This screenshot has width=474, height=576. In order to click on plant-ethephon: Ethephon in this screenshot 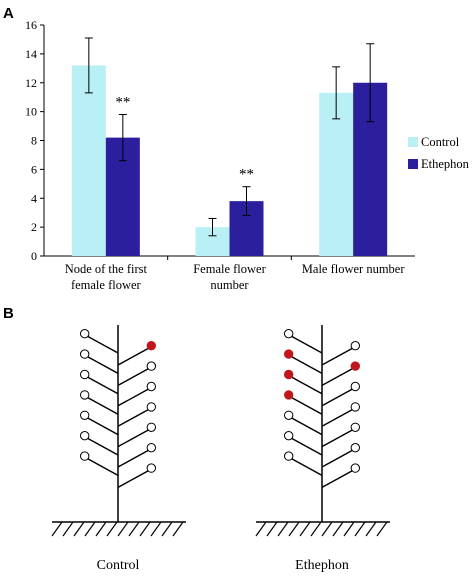, I will do `click(322, 449)`.